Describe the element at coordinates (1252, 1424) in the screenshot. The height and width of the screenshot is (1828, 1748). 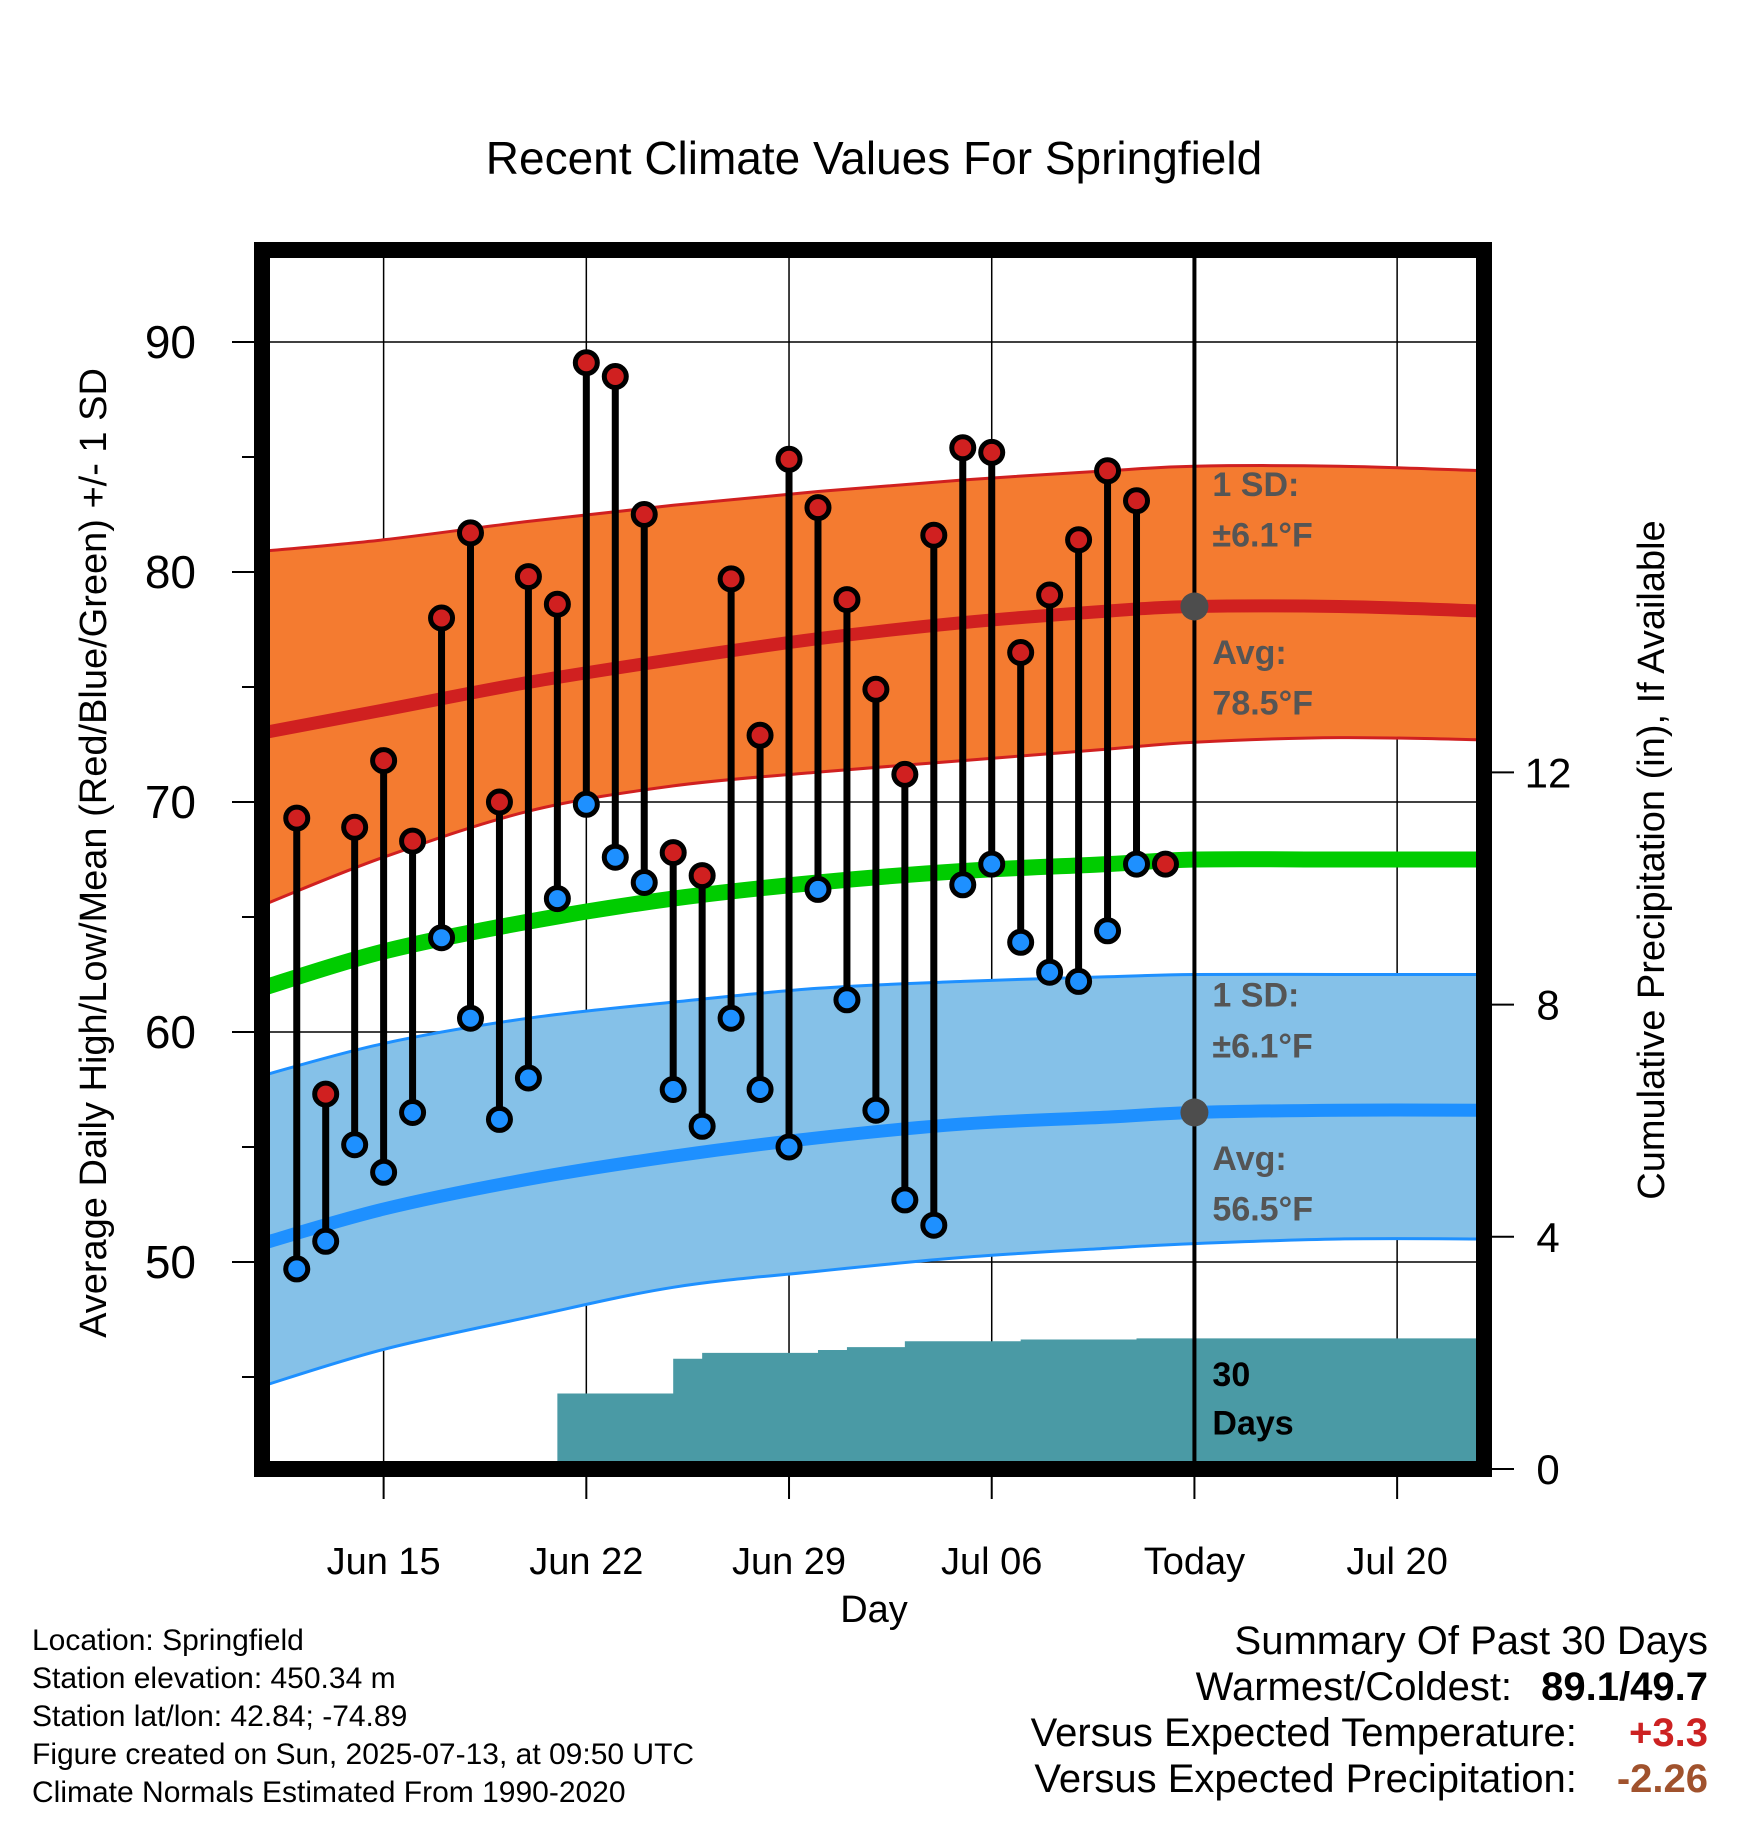
I see `precip-annotation-line2: Days` at that location.